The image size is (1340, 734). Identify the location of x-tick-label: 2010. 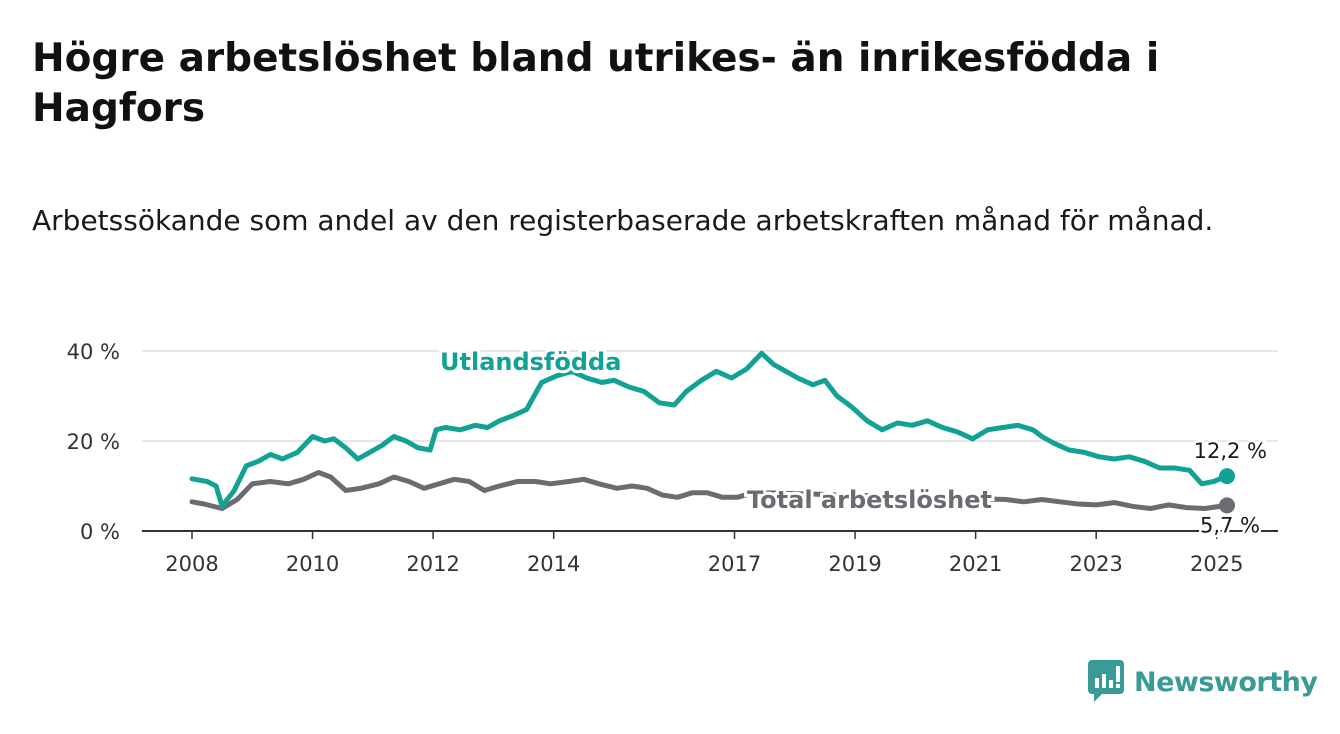
(312, 564).